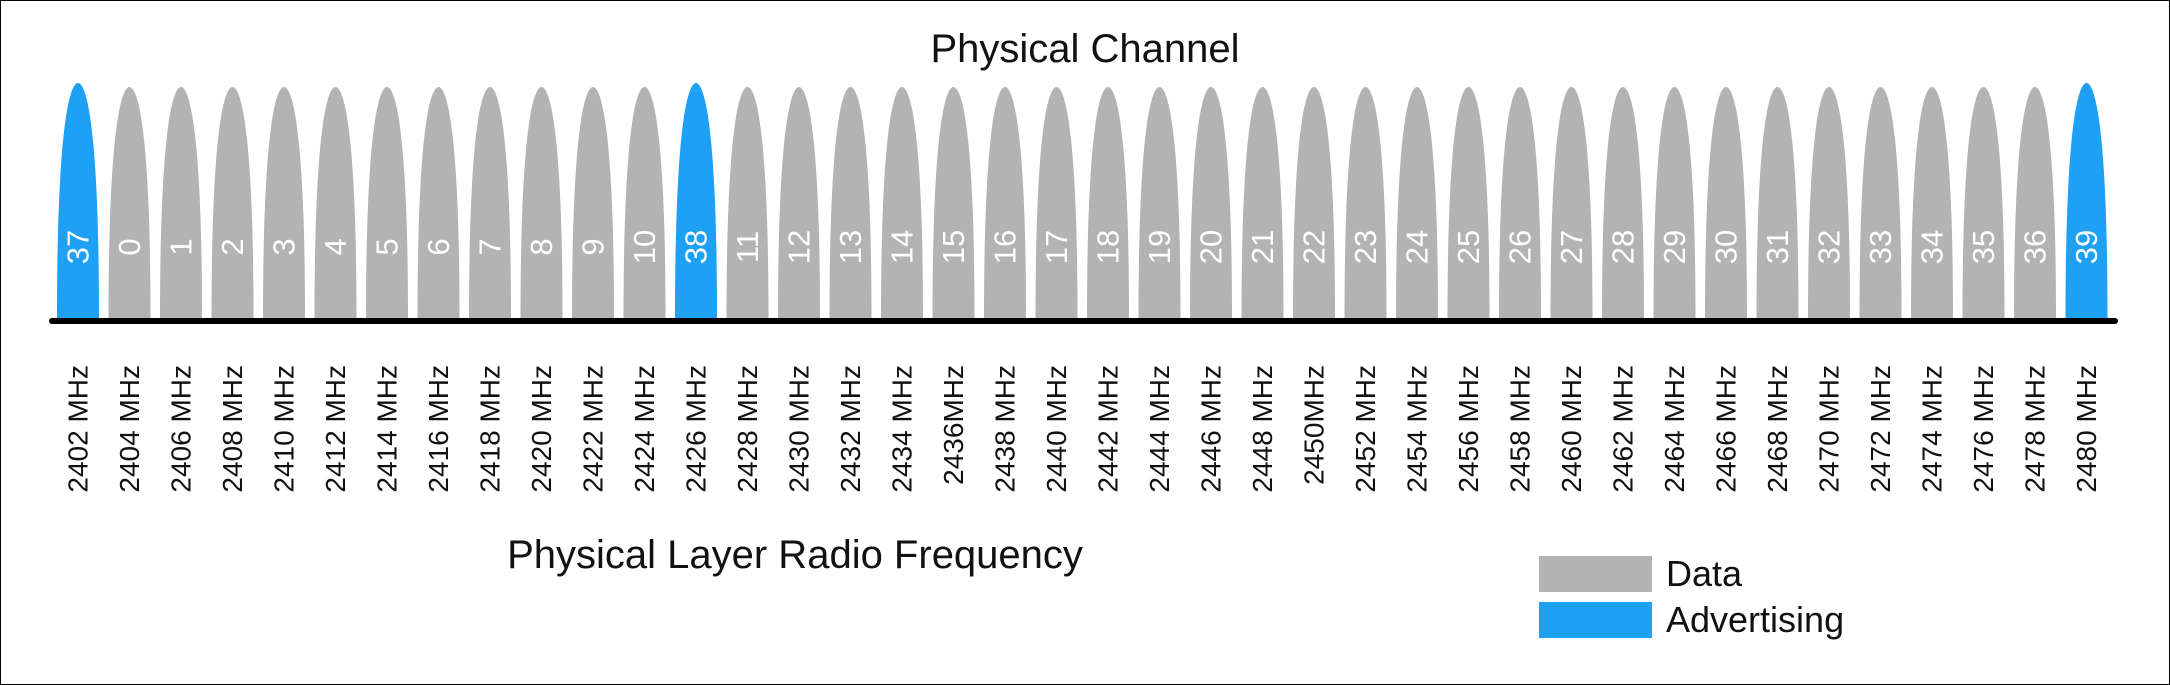 This screenshot has height=685, width=2170. I want to click on frequency-label: 2476 MHz, so click(1983, 429).